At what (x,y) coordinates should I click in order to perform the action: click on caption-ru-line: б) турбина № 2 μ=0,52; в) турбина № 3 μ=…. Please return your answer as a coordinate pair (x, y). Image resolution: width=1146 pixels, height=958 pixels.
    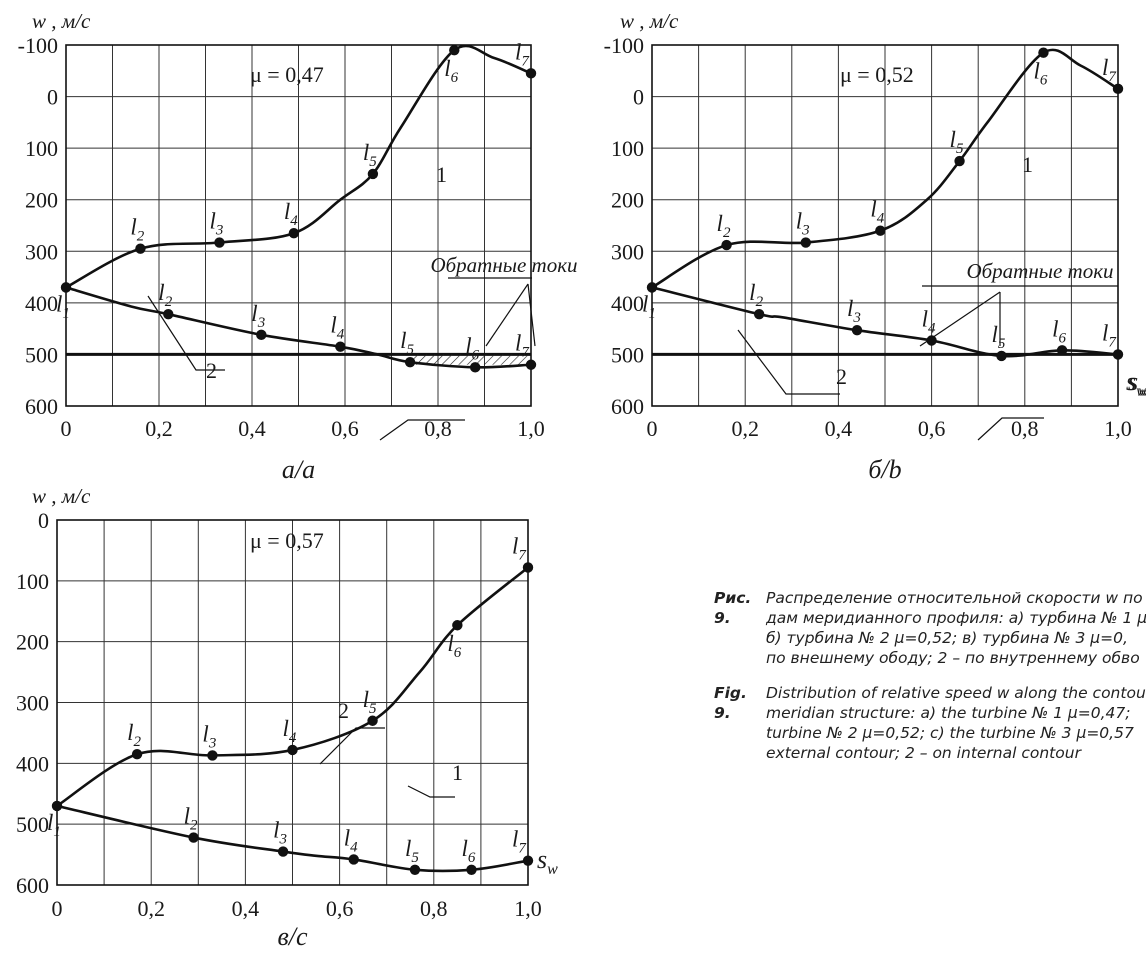
    Looking at the image, I should click on (947, 638).